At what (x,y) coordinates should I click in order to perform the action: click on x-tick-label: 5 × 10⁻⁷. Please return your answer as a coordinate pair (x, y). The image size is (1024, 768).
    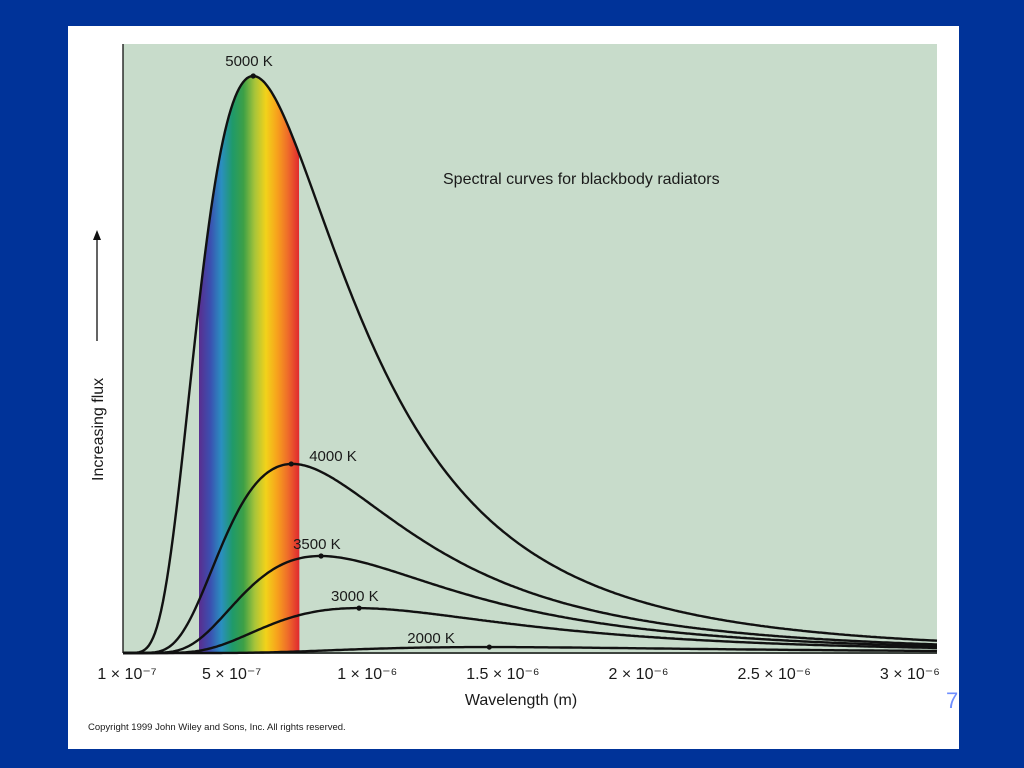
    Looking at the image, I should click on (231, 674).